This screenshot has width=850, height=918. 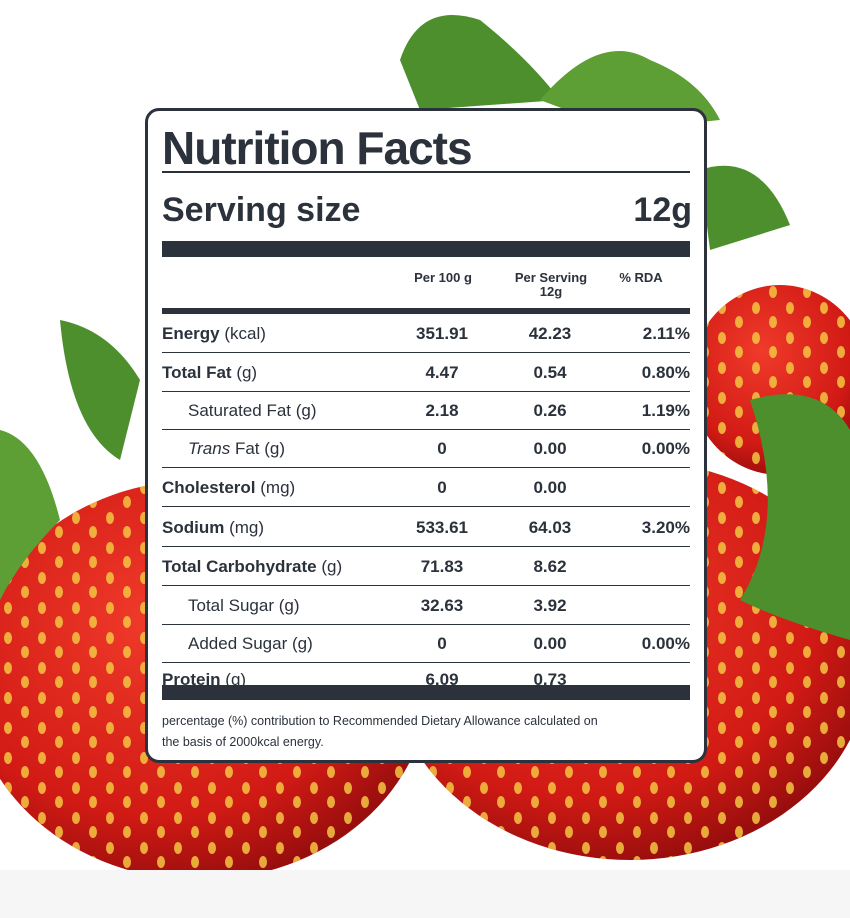 I want to click on nutrient-row: Protein (g) 6.09 0.73, so click(x=426, y=680).